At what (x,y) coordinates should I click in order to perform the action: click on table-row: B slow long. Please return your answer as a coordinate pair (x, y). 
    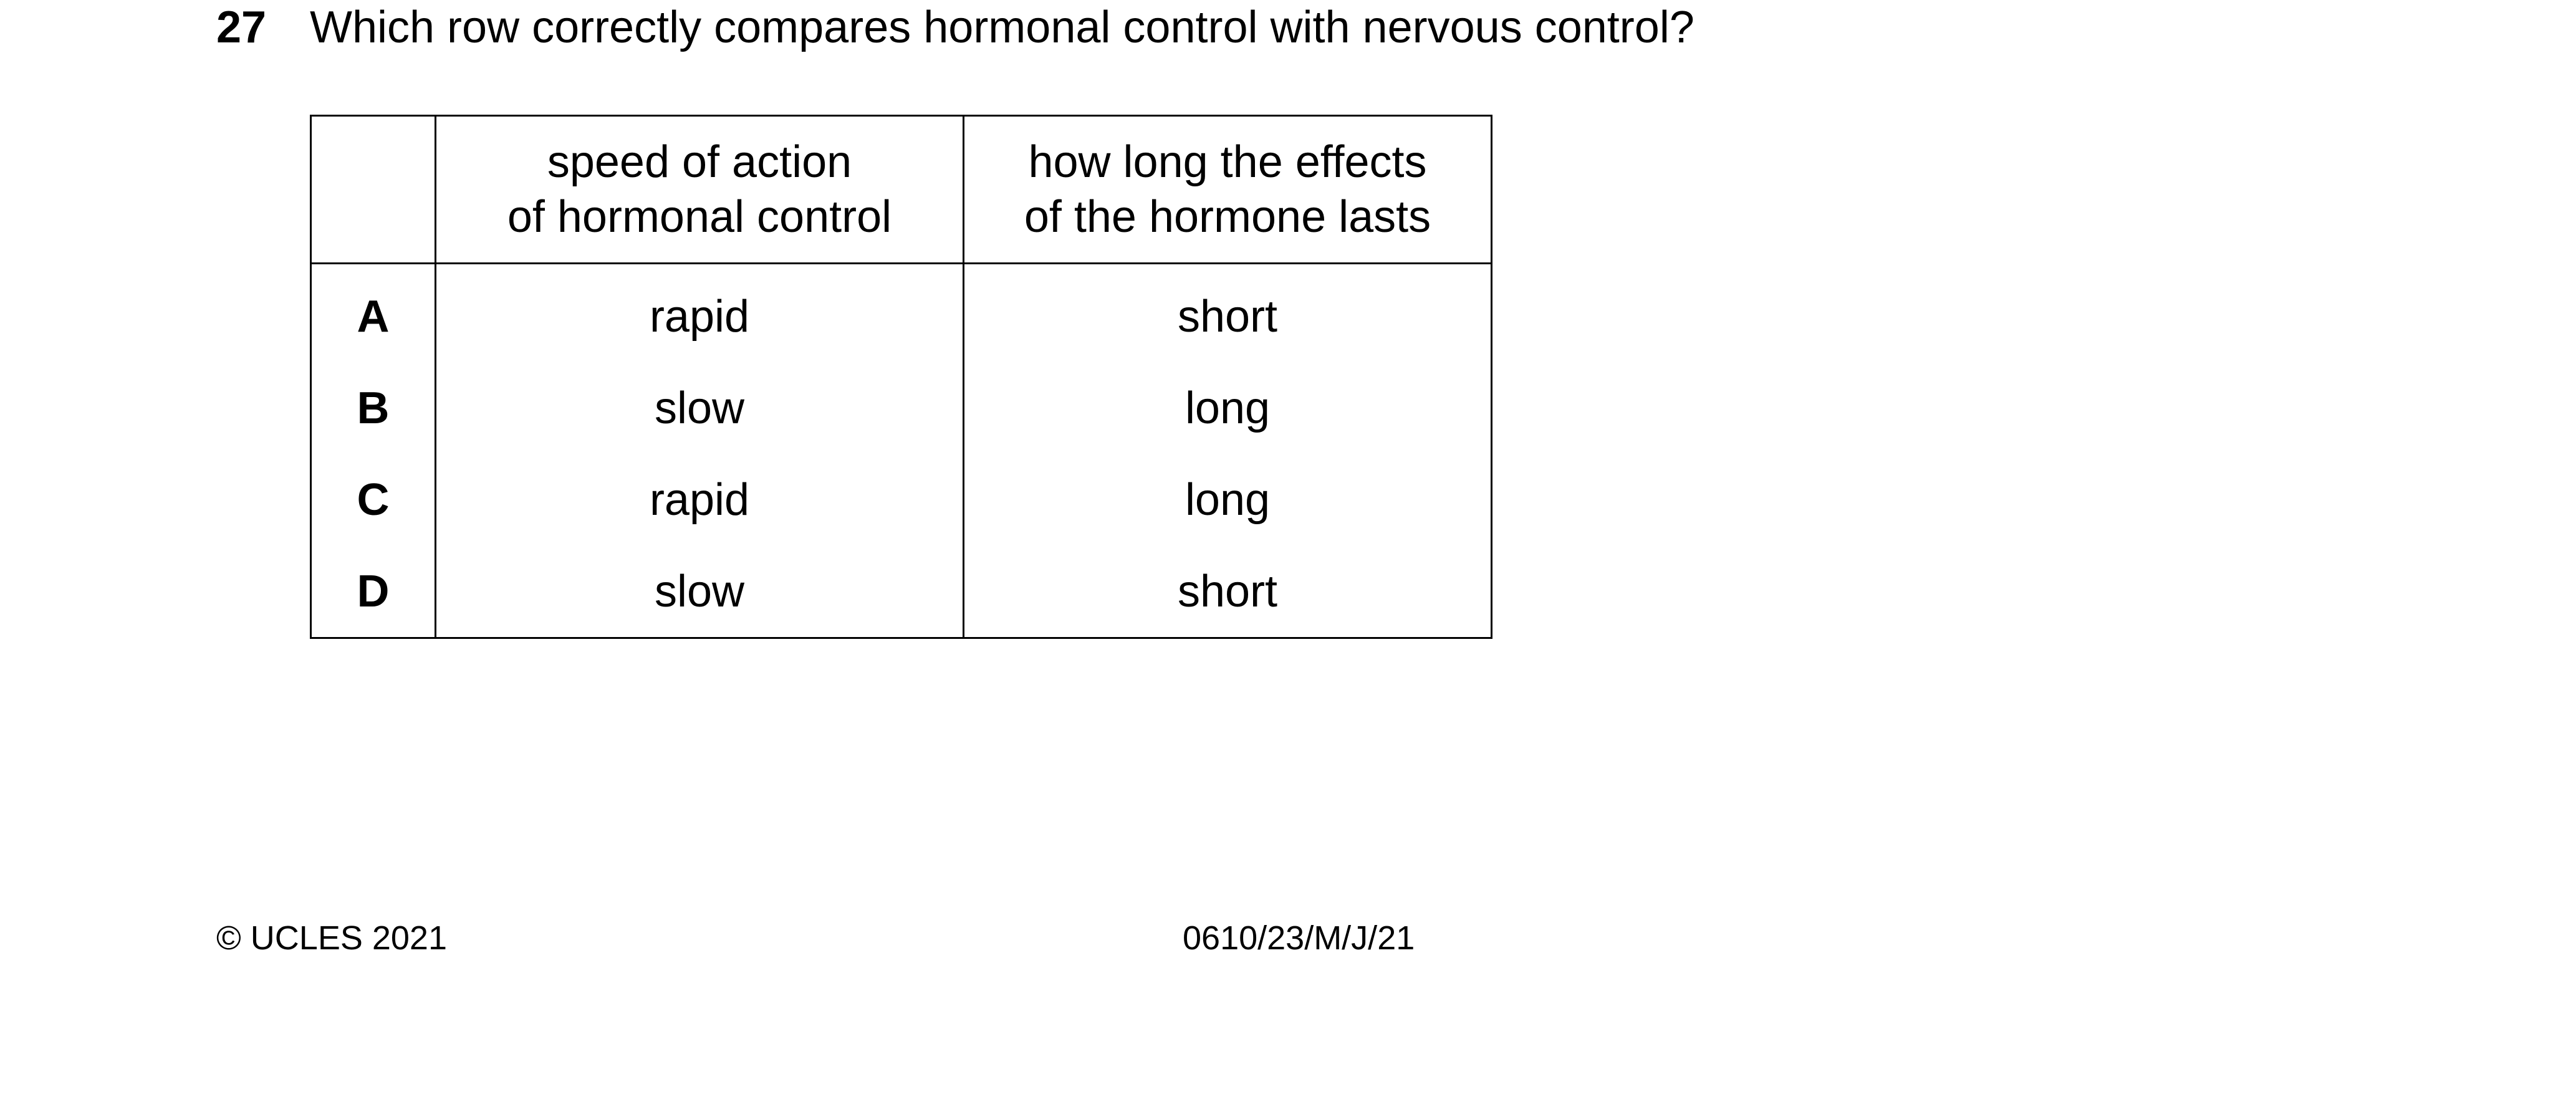
    Looking at the image, I should click on (901, 408).